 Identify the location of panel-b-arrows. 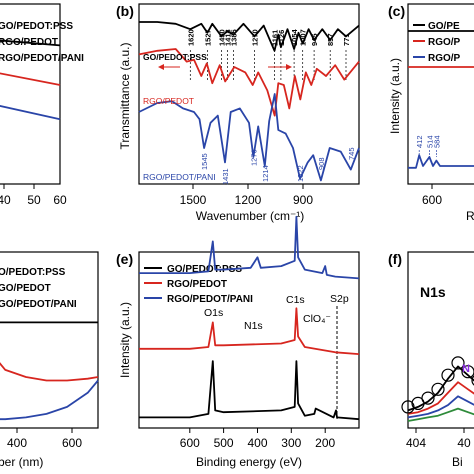
(225, 67).